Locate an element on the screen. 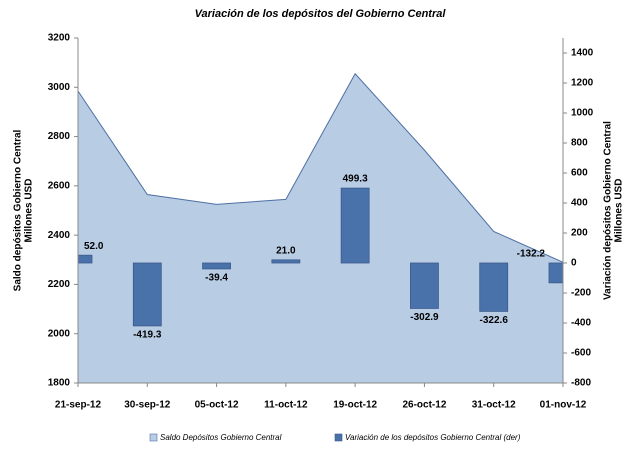 The width and height of the screenshot is (630, 450). y-tick-label: 2400 is located at coordinates (59, 235).